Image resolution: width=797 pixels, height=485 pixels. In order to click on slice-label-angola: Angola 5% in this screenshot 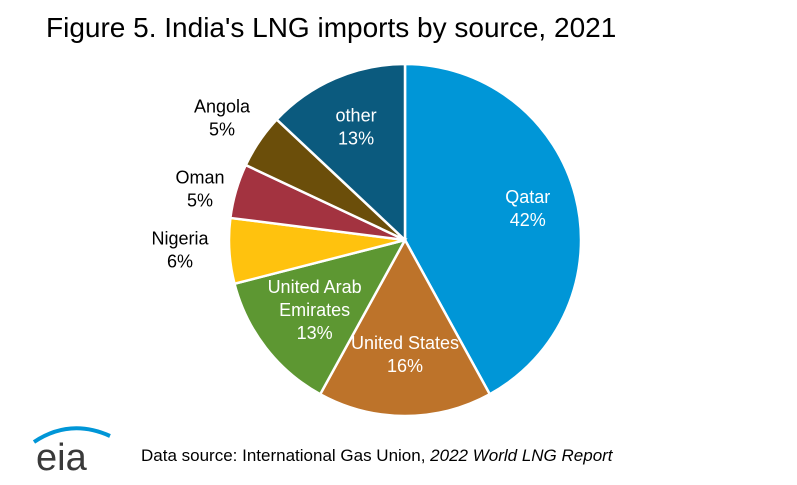, I will do `click(222, 118)`.